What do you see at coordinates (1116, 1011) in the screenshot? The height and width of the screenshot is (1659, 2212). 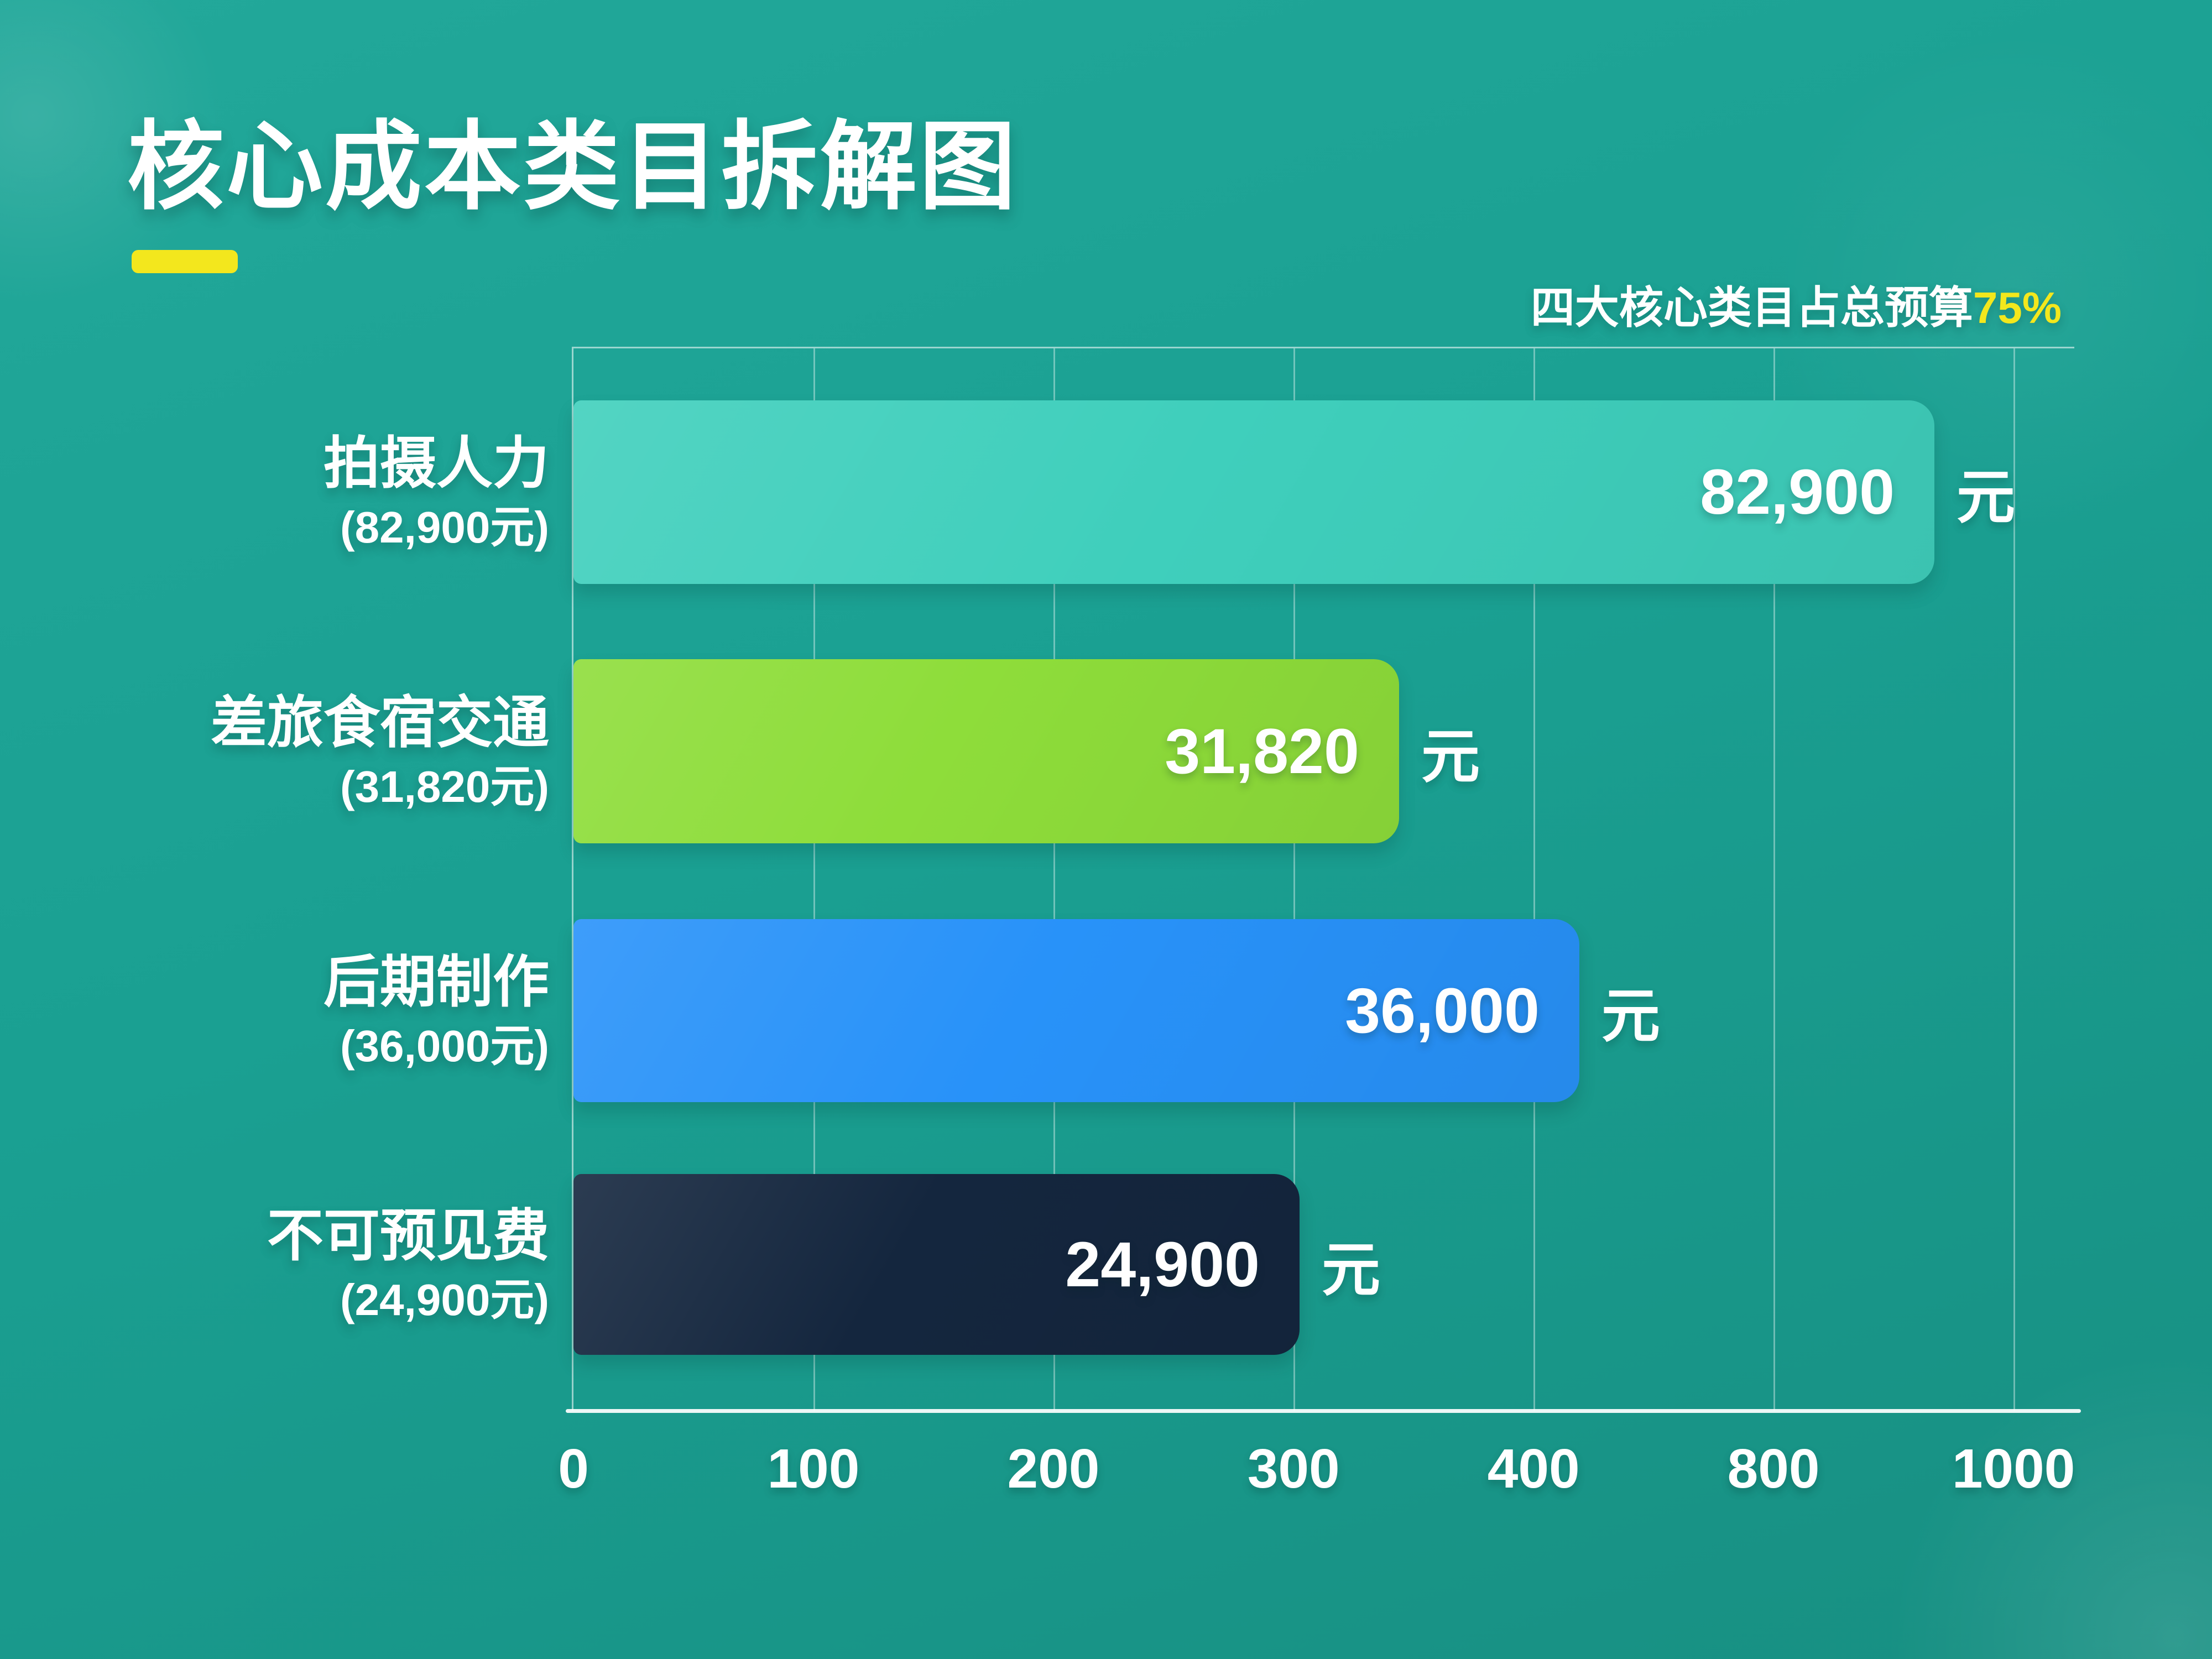 I see `bar-post-production: 36,000 元` at bounding box center [1116, 1011].